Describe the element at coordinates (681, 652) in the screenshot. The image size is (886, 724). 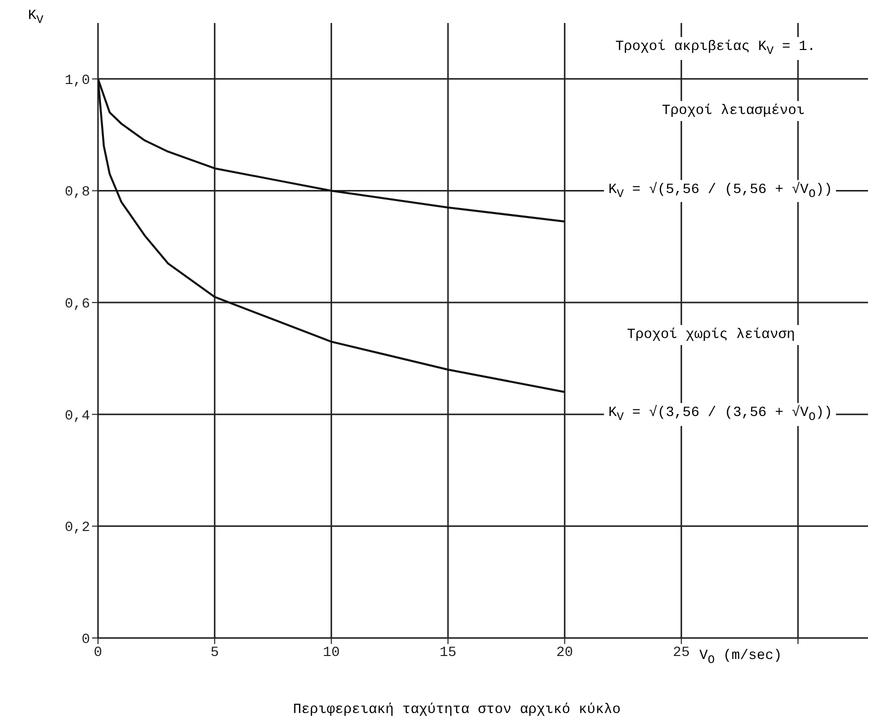
I see `x-tick-label: 25` at that location.